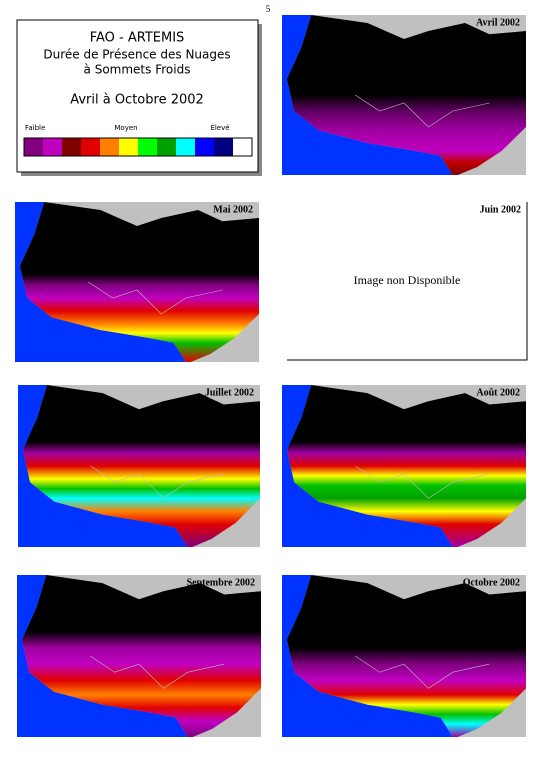 This screenshot has width=540, height=780. I want to click on legend-subtitle: à Sommets Froids, so click(137, 70).